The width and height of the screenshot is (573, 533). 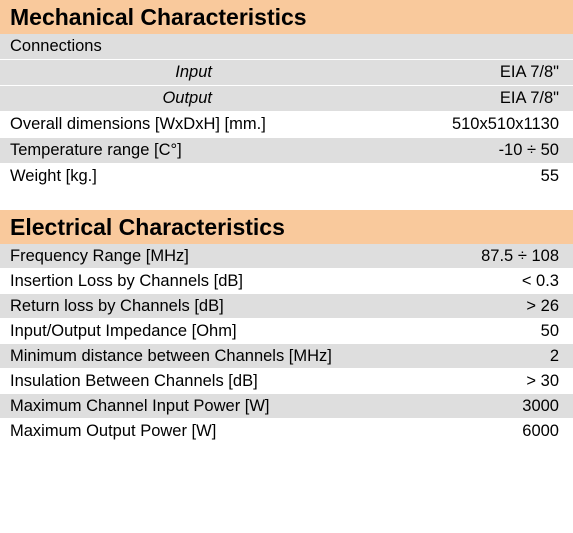 What do you see at coordinates (286, 200) in the screenshot?
I see `section-gap` at bounding box center [286, 200].